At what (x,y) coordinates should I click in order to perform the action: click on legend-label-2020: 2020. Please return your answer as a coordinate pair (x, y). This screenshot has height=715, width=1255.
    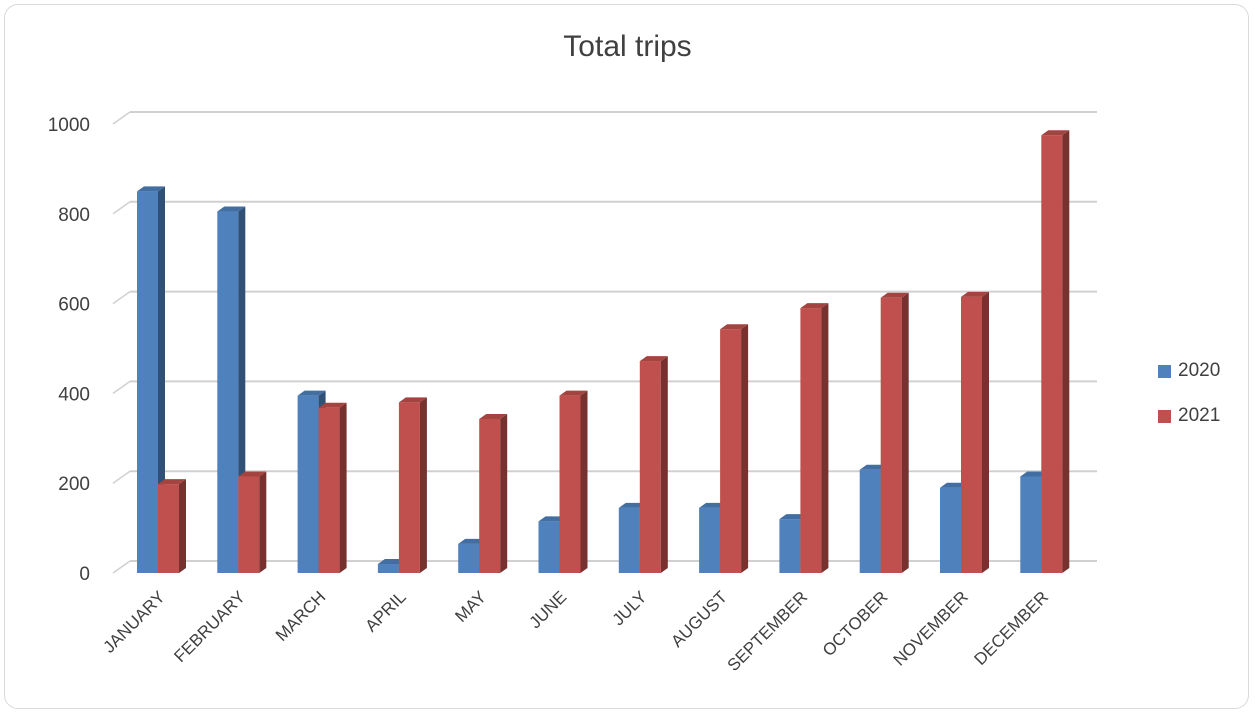
    Looking at the image, I should click on (1199, 370).